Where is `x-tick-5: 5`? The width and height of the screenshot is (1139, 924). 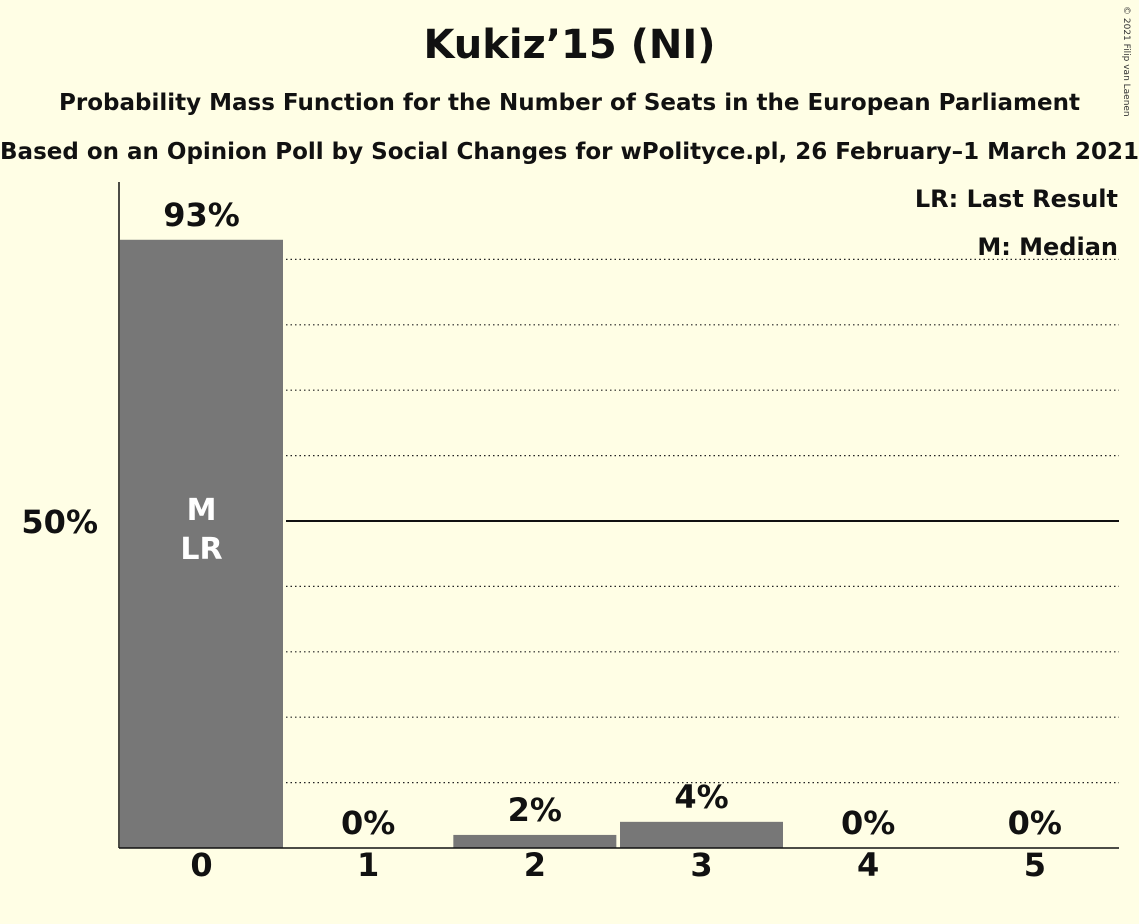 x-tick-5: 5 is located at coordinates (1035, 865).